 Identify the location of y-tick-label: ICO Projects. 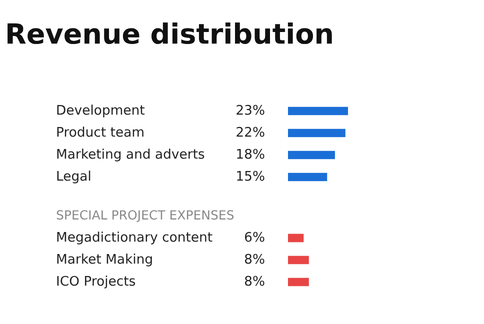
(96, 282).